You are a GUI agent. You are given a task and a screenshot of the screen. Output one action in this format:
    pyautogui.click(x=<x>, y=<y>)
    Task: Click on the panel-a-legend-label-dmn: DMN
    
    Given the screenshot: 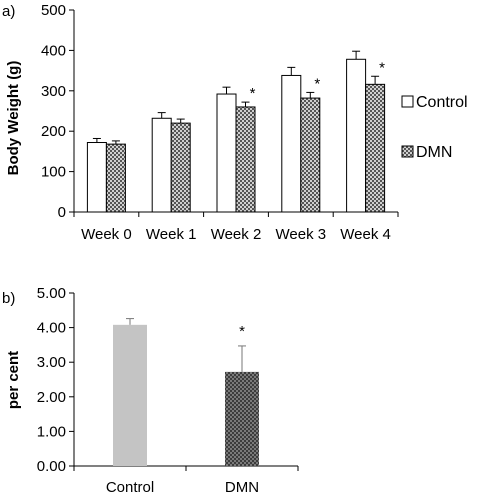 What is the action you would take?
    pyautogui.click(x=434, y=152)
    